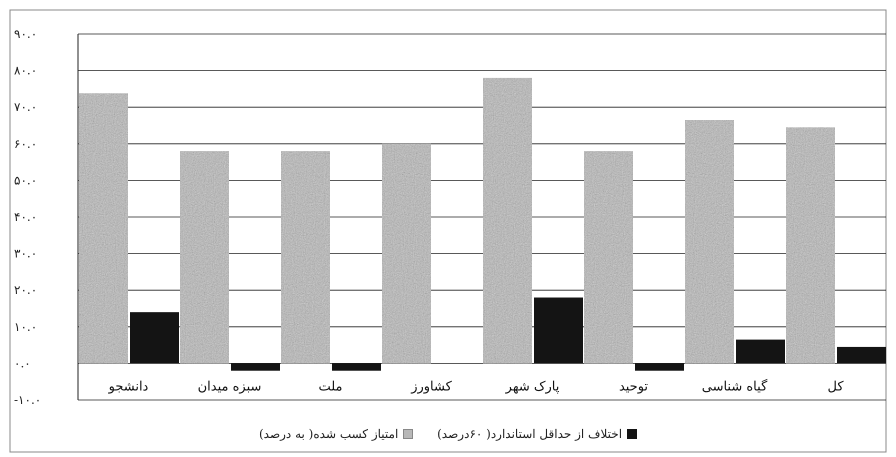 This screenshot has height=457, width=896. Describe the element at coordinates (25, 34) in the screenshot. I see `y-tick-label: ۹۰.۰` at that location.